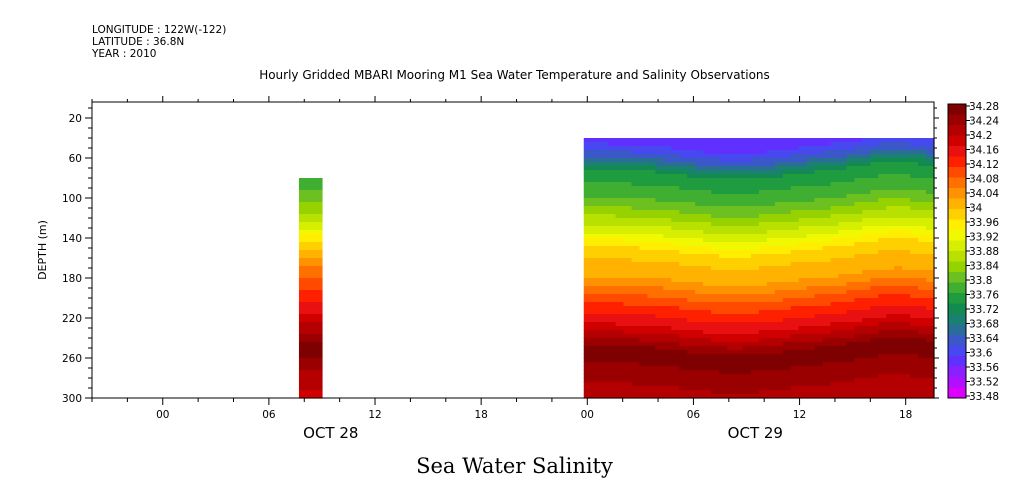 The image size is (1009, 504). What do you see at coordinates (984, 325) in the screenshot?
I see `colorbar-label: 33.68` at bounding box center [984, 325].